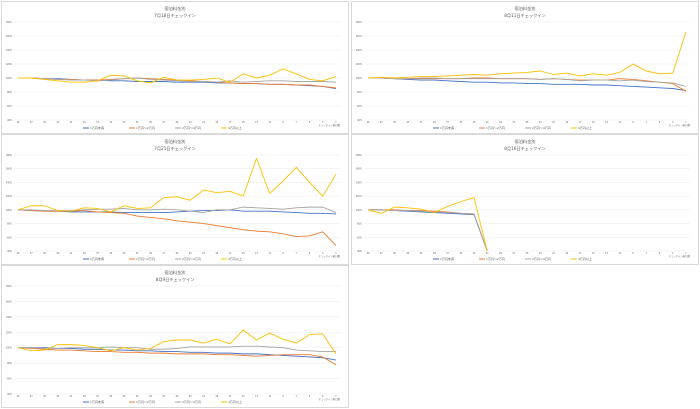 This screenshot has width=700, height=409. Describe the element at coordinates (256, 253) in the screenshot. I see `x-tick-label: 13` at that location.